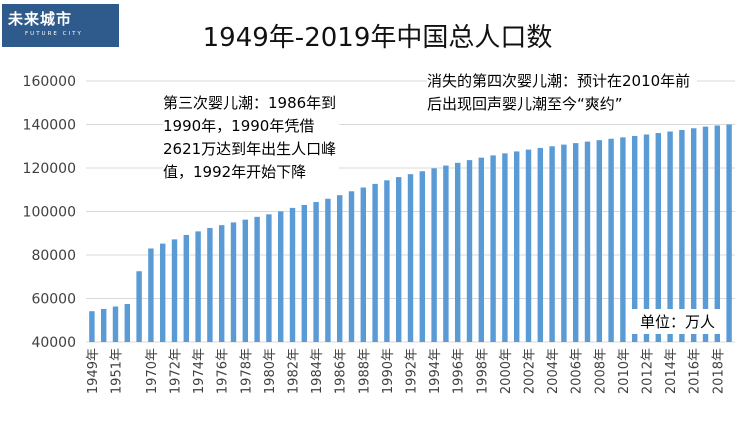  I want to click on x-tick-label: 1990年, so click(388, 371).